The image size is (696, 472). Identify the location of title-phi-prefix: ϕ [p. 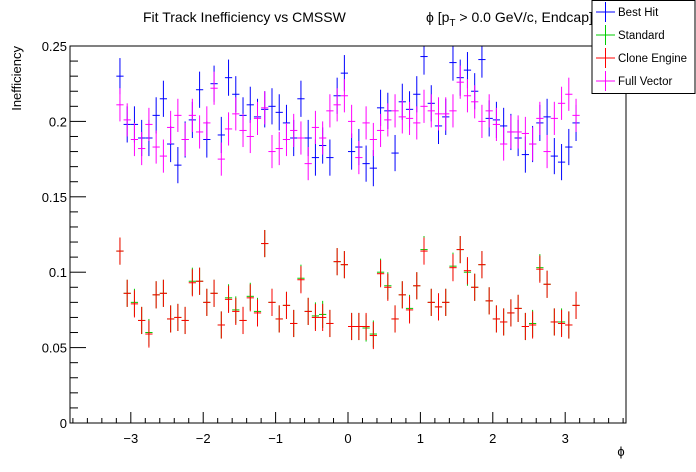
(438, 17).